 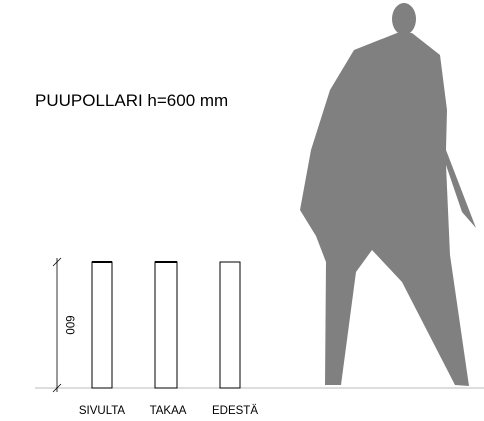 I want to click on view-label: EDESTÄ, so click(x=235, y=411).